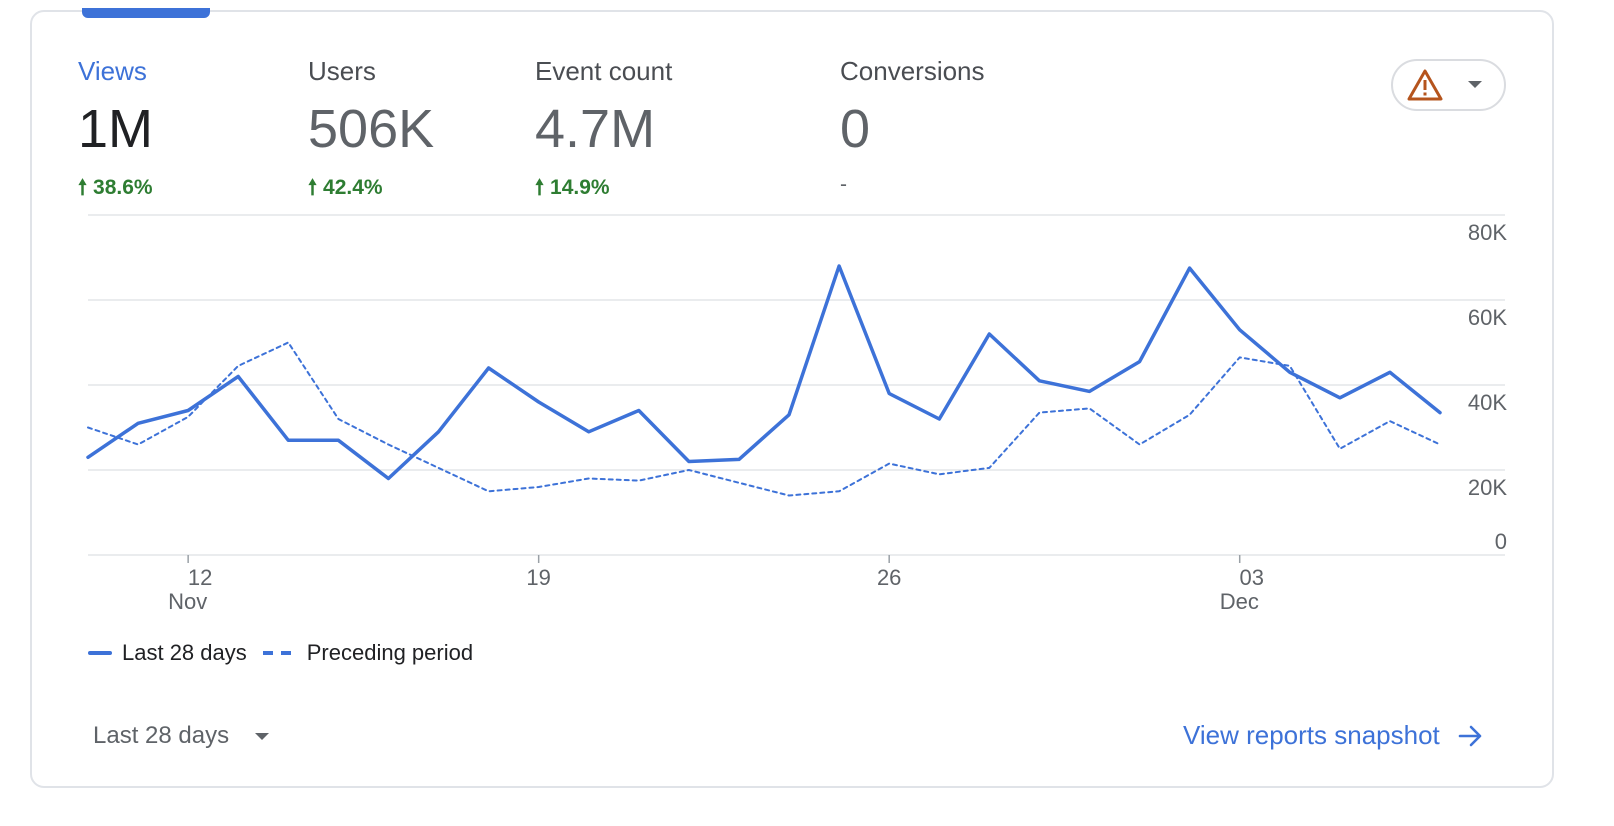 The width and height of the screenshot is (1614, 826). Describe the element at coordinates (1239, 601) in the screenshot. I see `x-tick-month: Dec` at that location.